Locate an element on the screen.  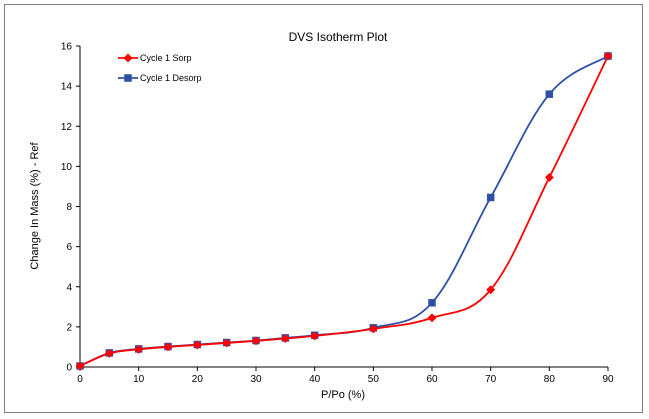
y-tick-label: 6 is located at coordinates (69, 247).